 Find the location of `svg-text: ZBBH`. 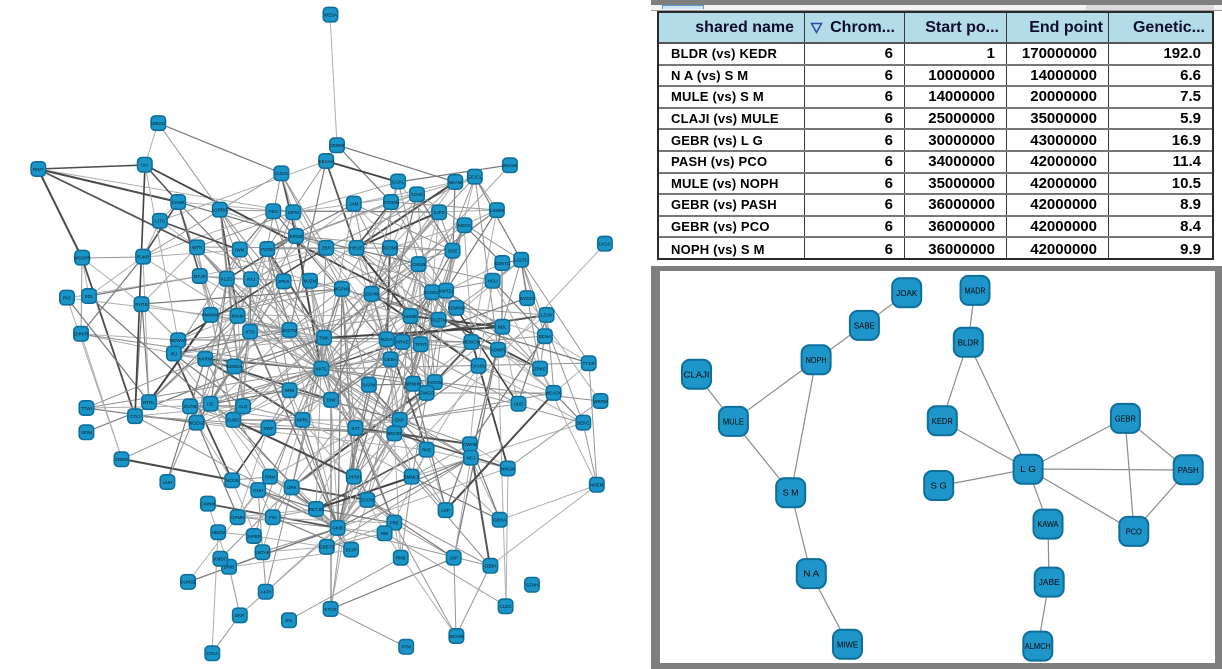

svg-text: ZBBH is located at coordinates (490, 566).